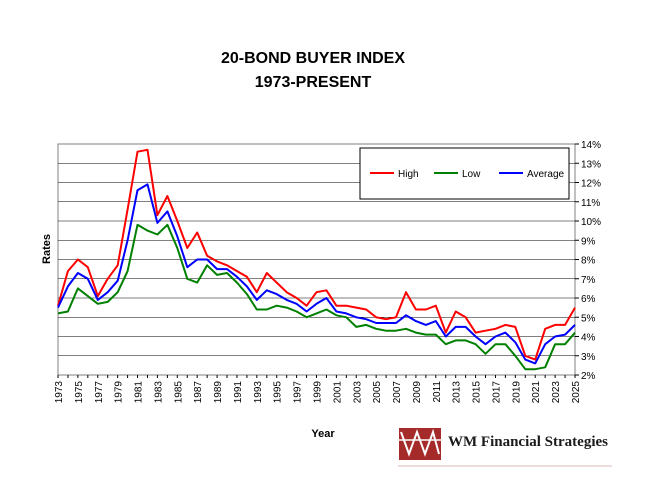 Image resolution: width=665 pixels, height=488 pixels. I want to click on company-logo: WM Financial Strategies, so click(504, 446).